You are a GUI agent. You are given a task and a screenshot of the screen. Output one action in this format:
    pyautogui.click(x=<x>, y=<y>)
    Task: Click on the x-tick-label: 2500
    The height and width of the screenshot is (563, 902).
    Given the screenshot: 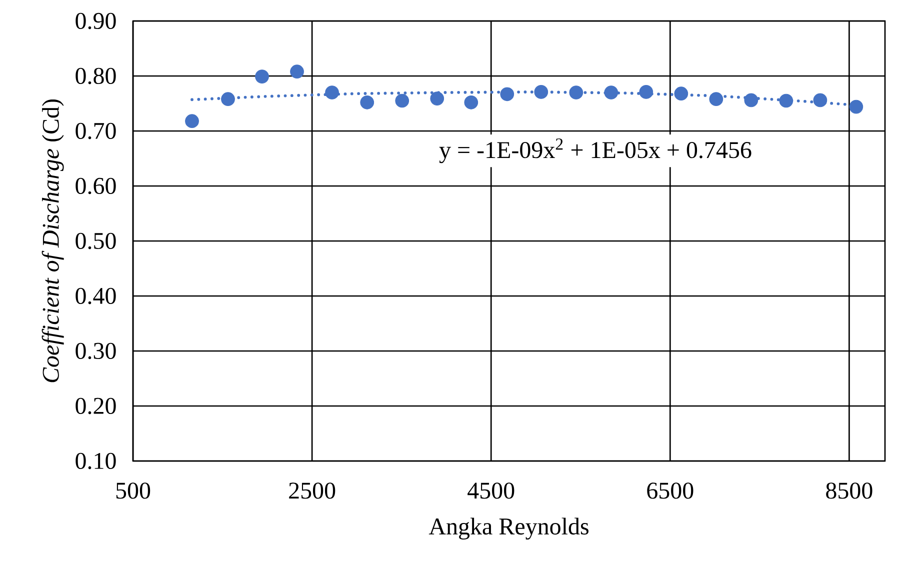 What is the action you would take?
    pyautogui.click(x=312, y=490)
    